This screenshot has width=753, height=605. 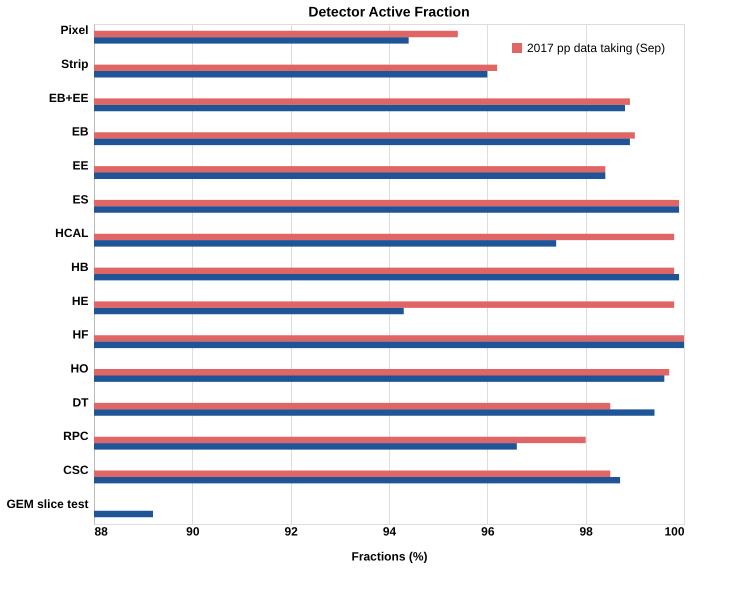 I want to click on x-tick-label: 94, so click(x=389, y=531).